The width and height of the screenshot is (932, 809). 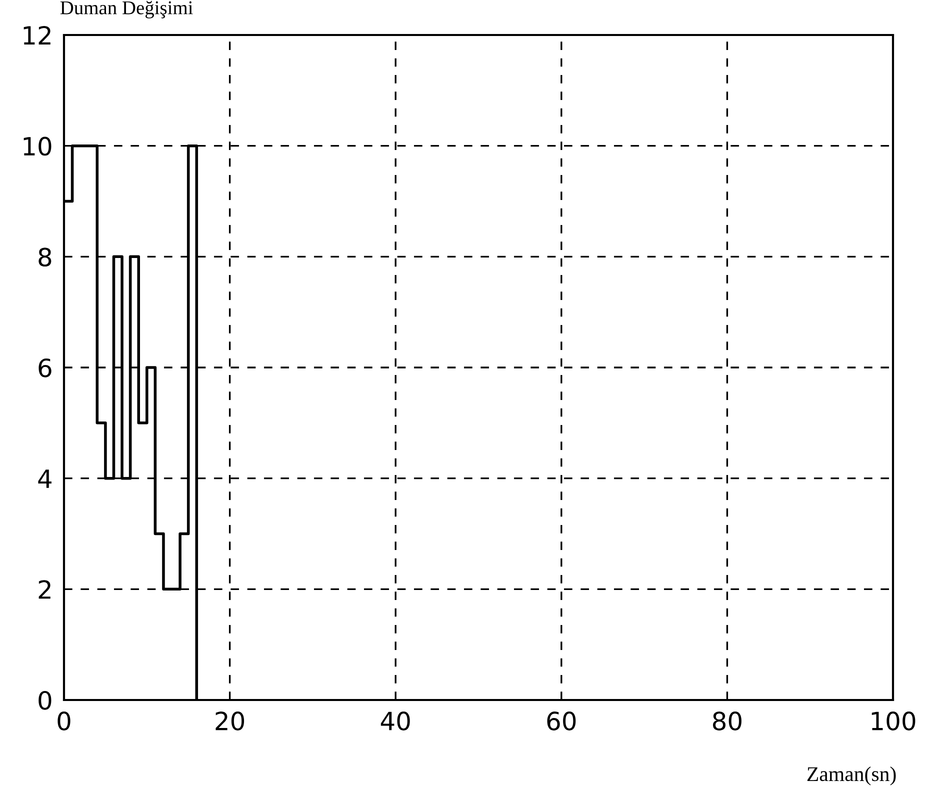 What do you see at coordinates (45, 257) in the screenshot?
I see `y-tick-label: 8` at bounding box center [45, 257].